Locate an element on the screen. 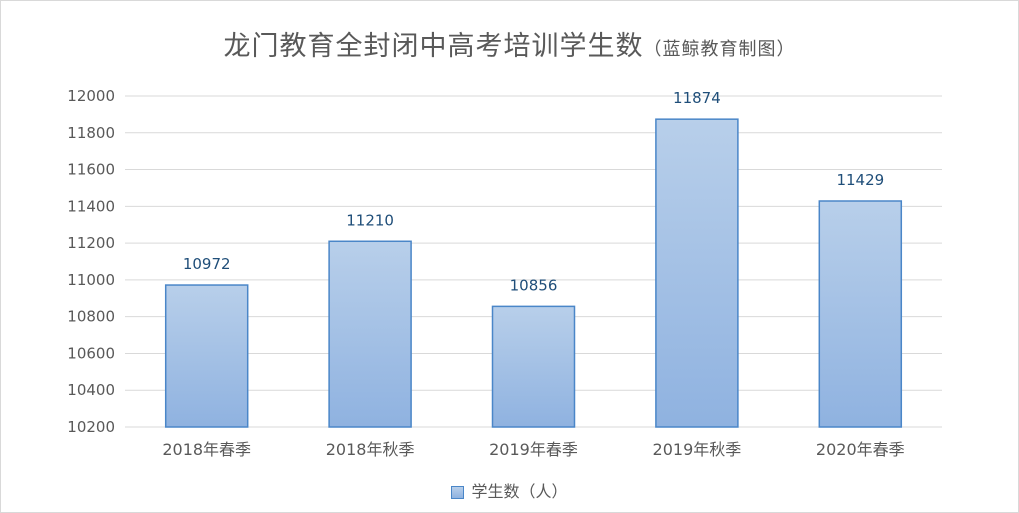 This screenshot has height=513, width=1019. x-tick-label: 2020年春季 is located at coordinates (860, 449).